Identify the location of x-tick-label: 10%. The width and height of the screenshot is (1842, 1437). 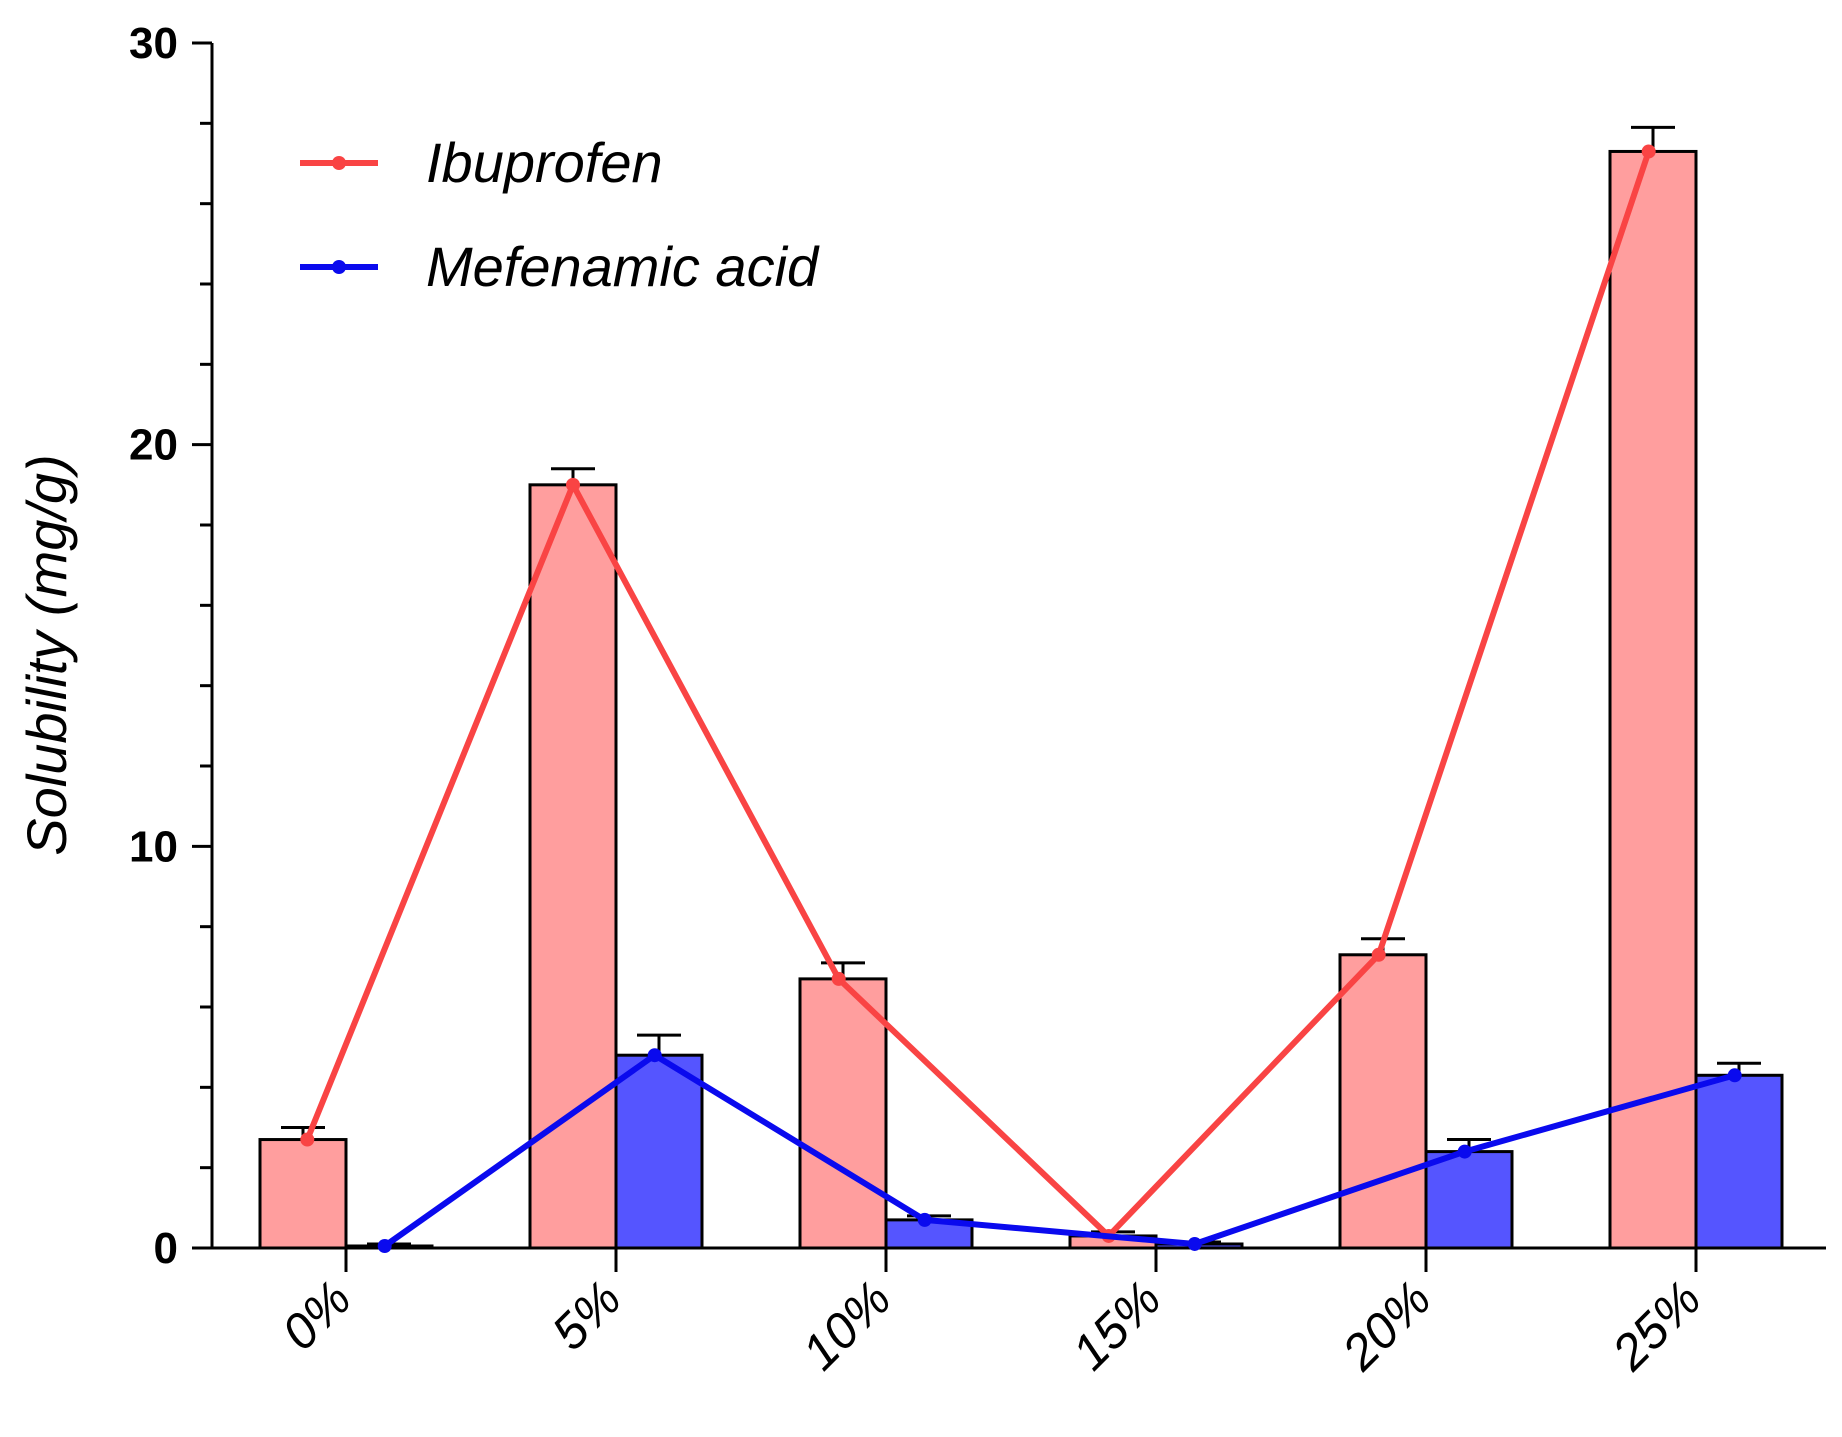
(846, 1325).